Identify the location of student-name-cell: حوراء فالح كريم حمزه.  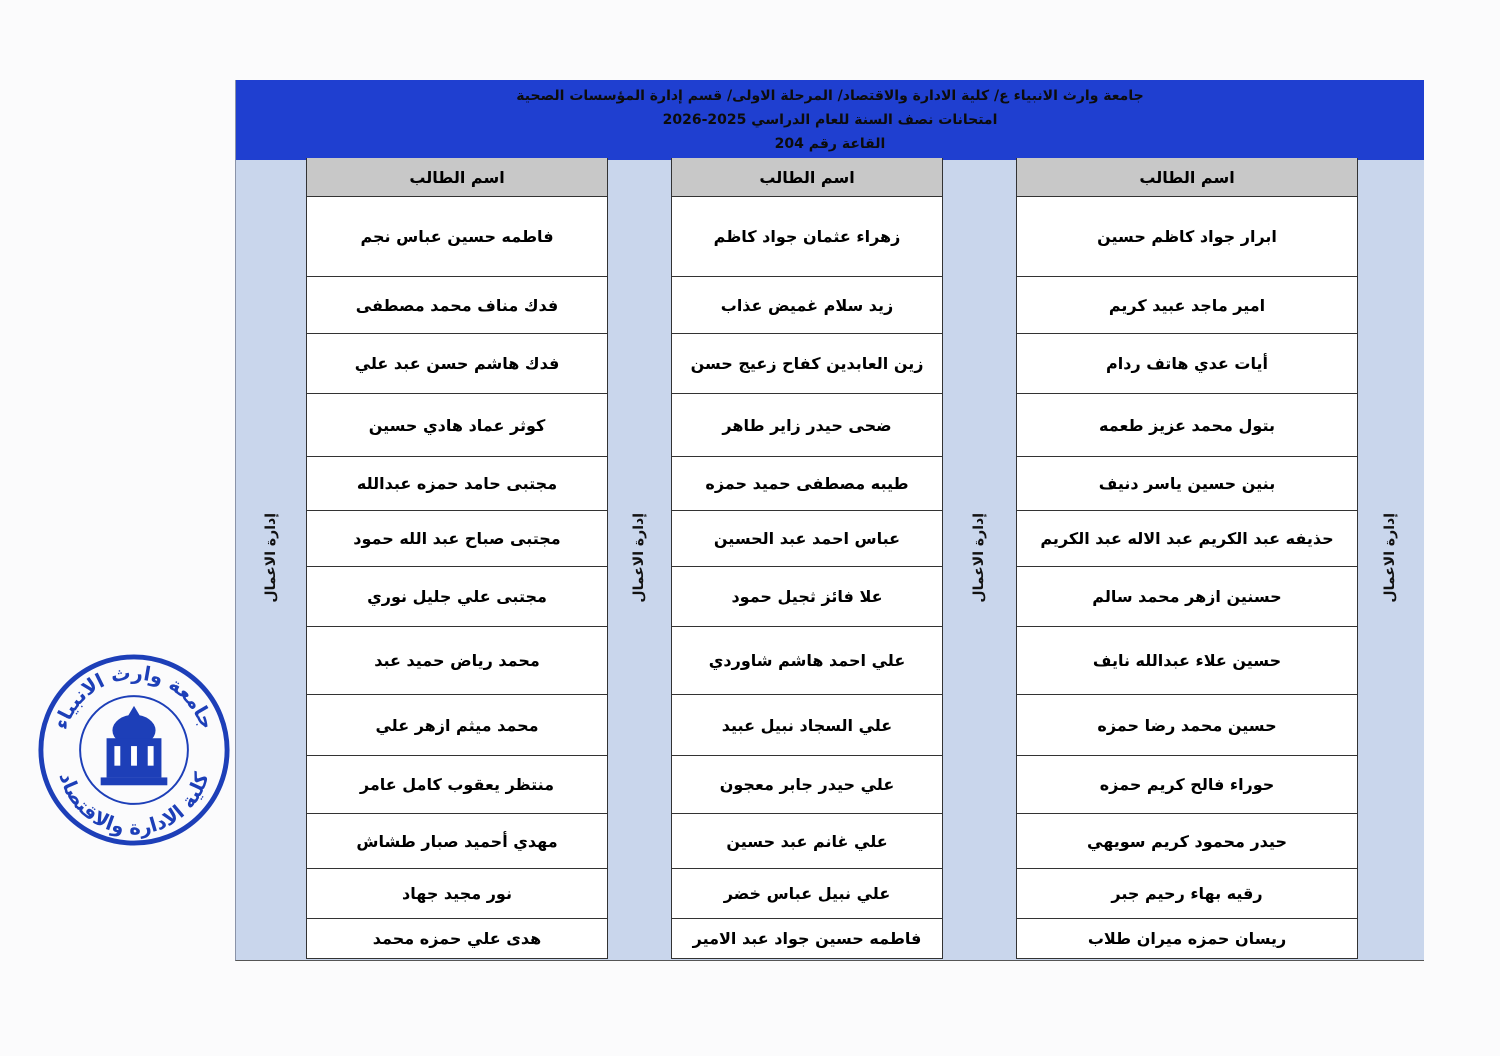
(1187, 785).